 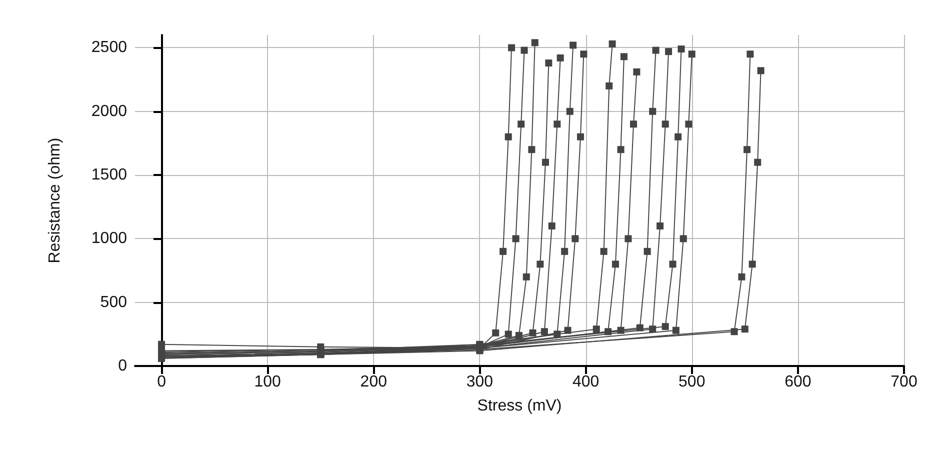 I want to click on x-tick-label: 400, so click(x=586, y=382).